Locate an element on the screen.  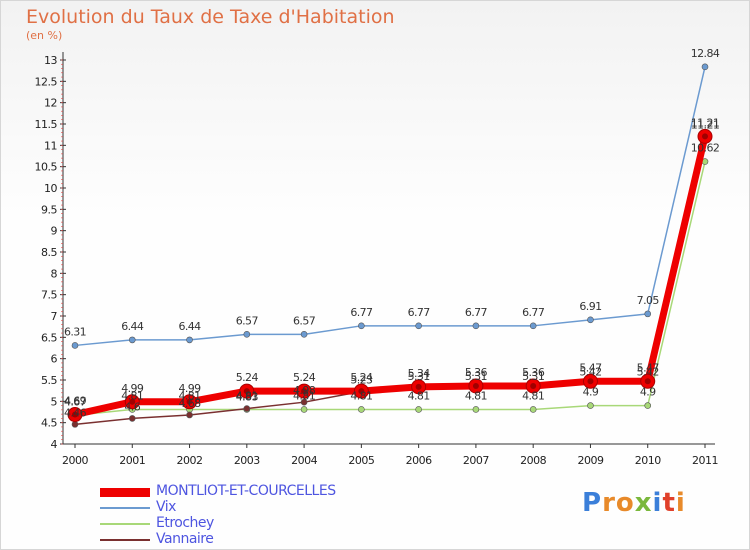
y-tick-label: 10 is located at coordinates (50, 188).